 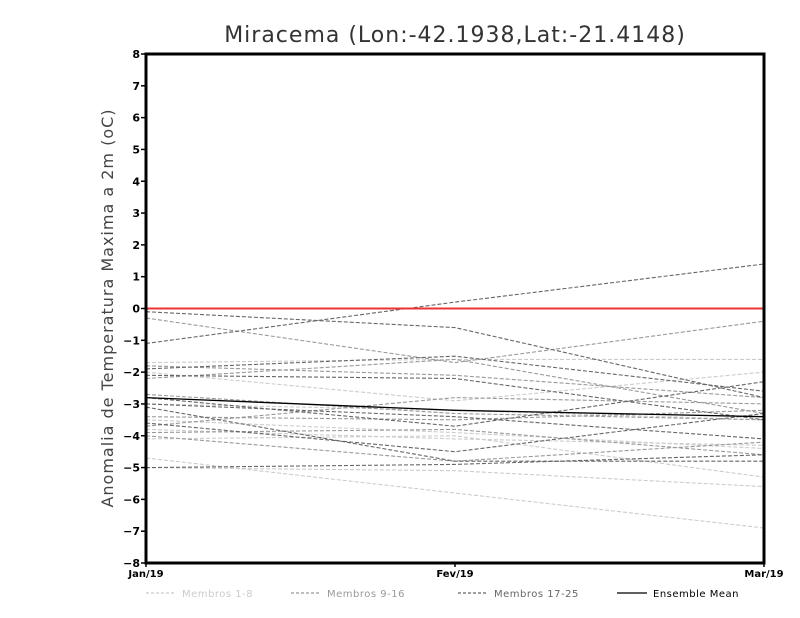 I want to click on x-tick-label: Fev/19, so click(x=454, y=574).